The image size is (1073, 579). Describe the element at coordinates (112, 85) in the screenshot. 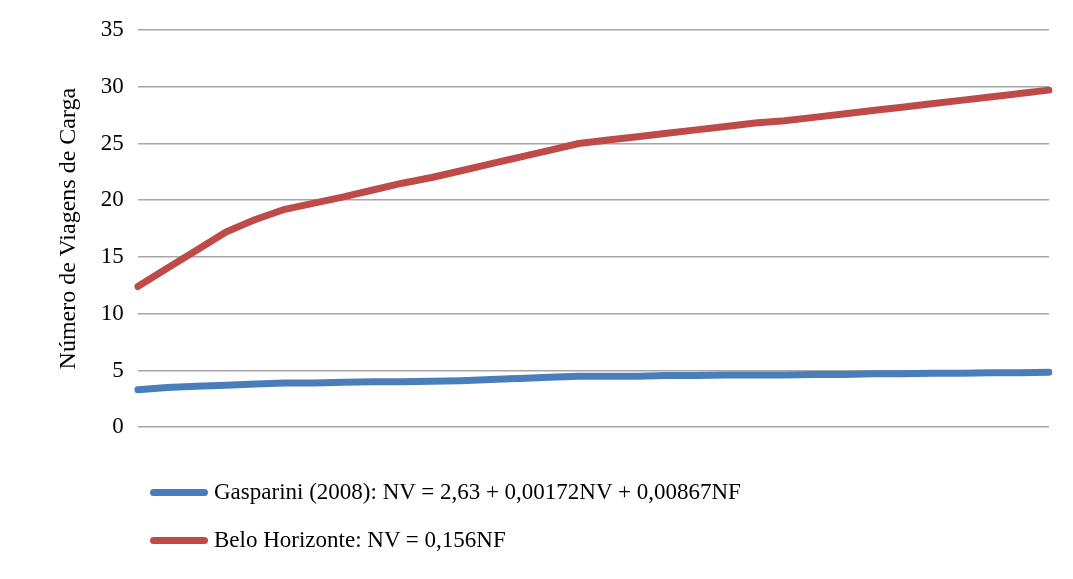

I see `y-tick-label: 30` at that location.